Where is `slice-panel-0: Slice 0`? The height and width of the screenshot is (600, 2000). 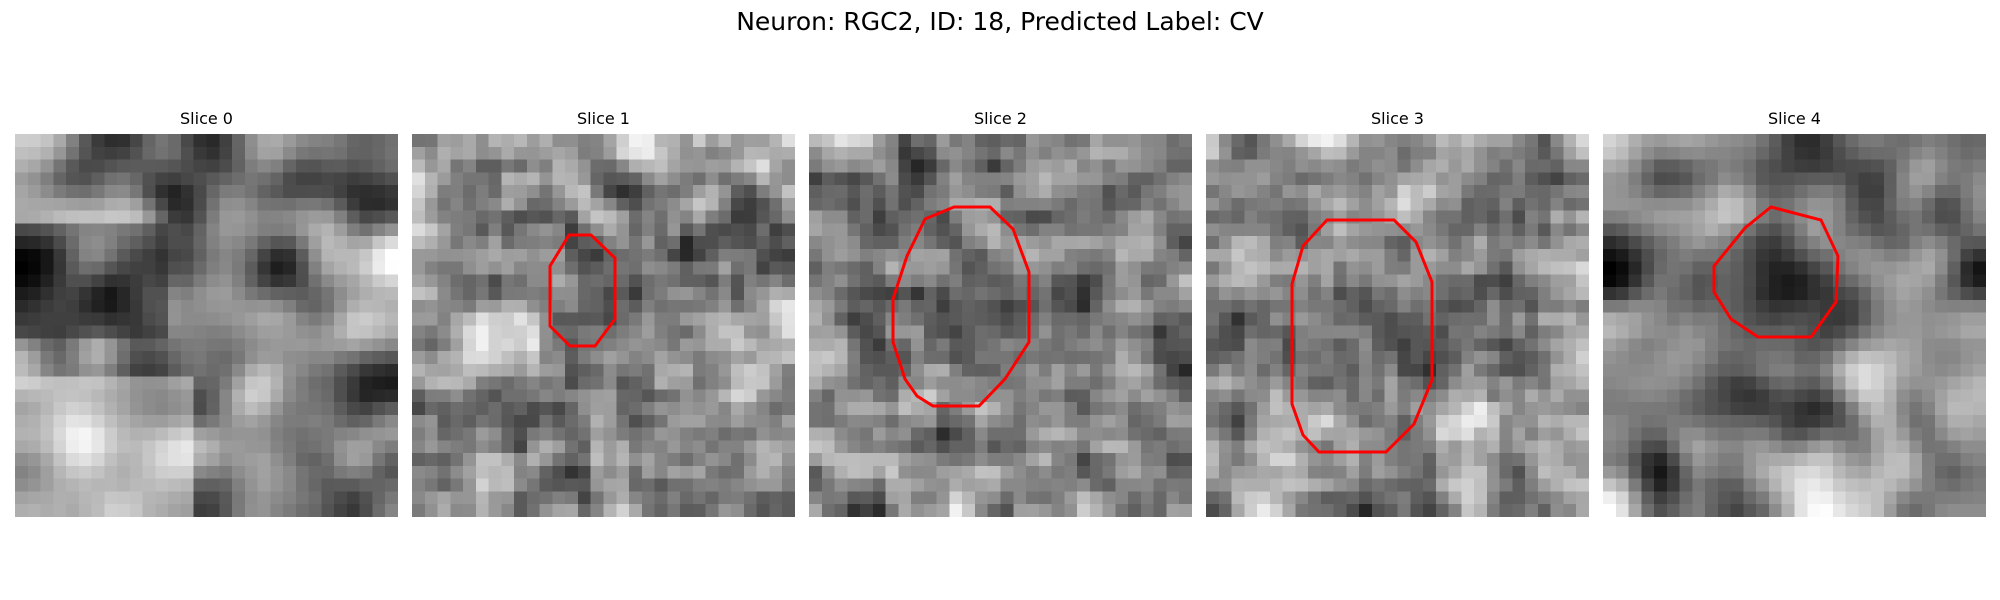 slice-panel-0: Slice 0 is located at coordinates (206, 314).